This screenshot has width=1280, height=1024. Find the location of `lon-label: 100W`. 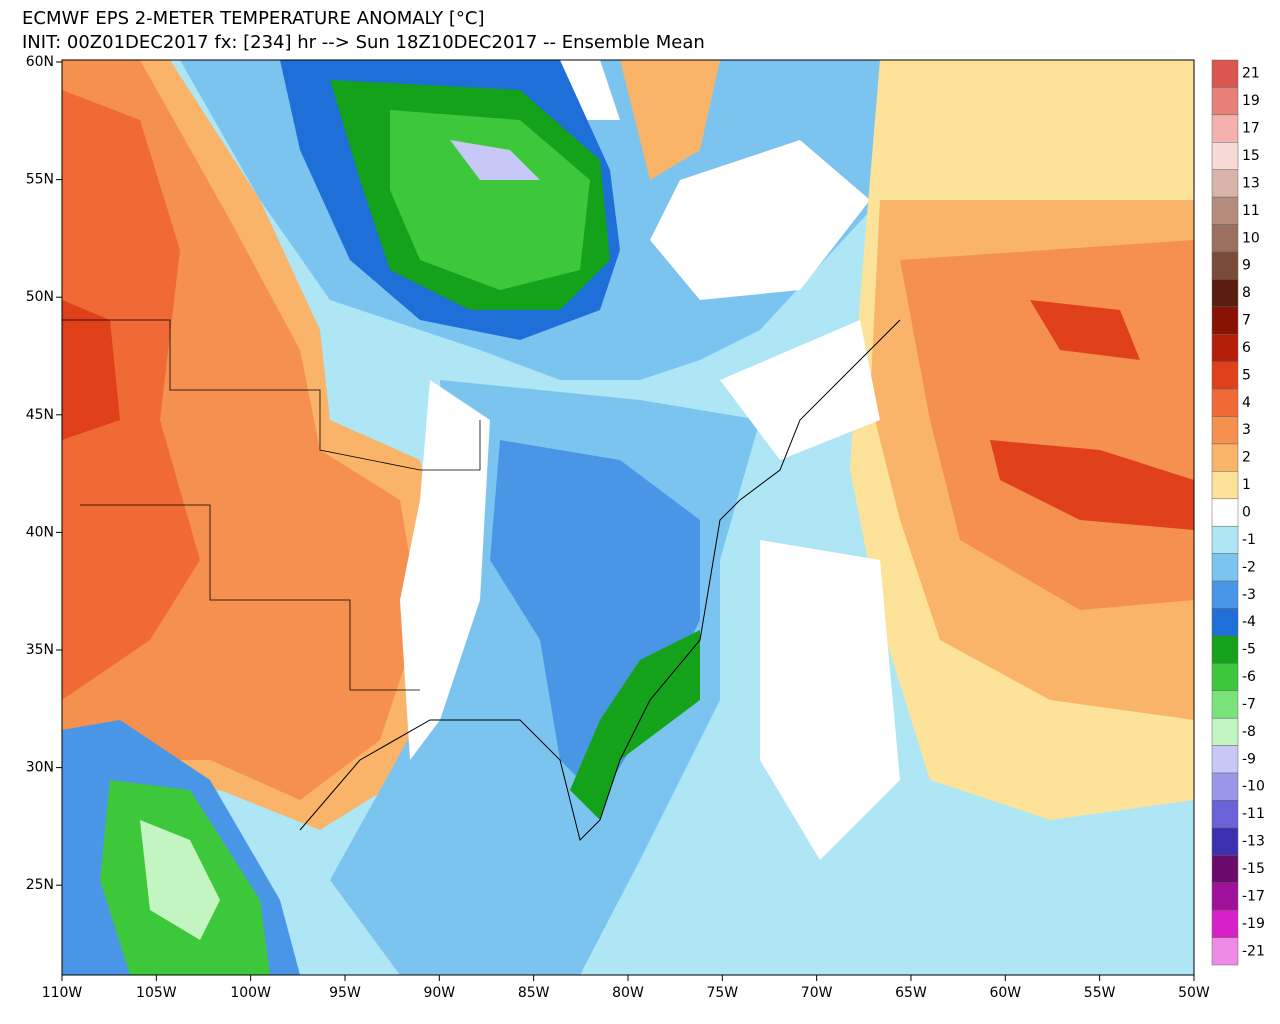

lon-label: 100W is located at coordinates (250, 993).